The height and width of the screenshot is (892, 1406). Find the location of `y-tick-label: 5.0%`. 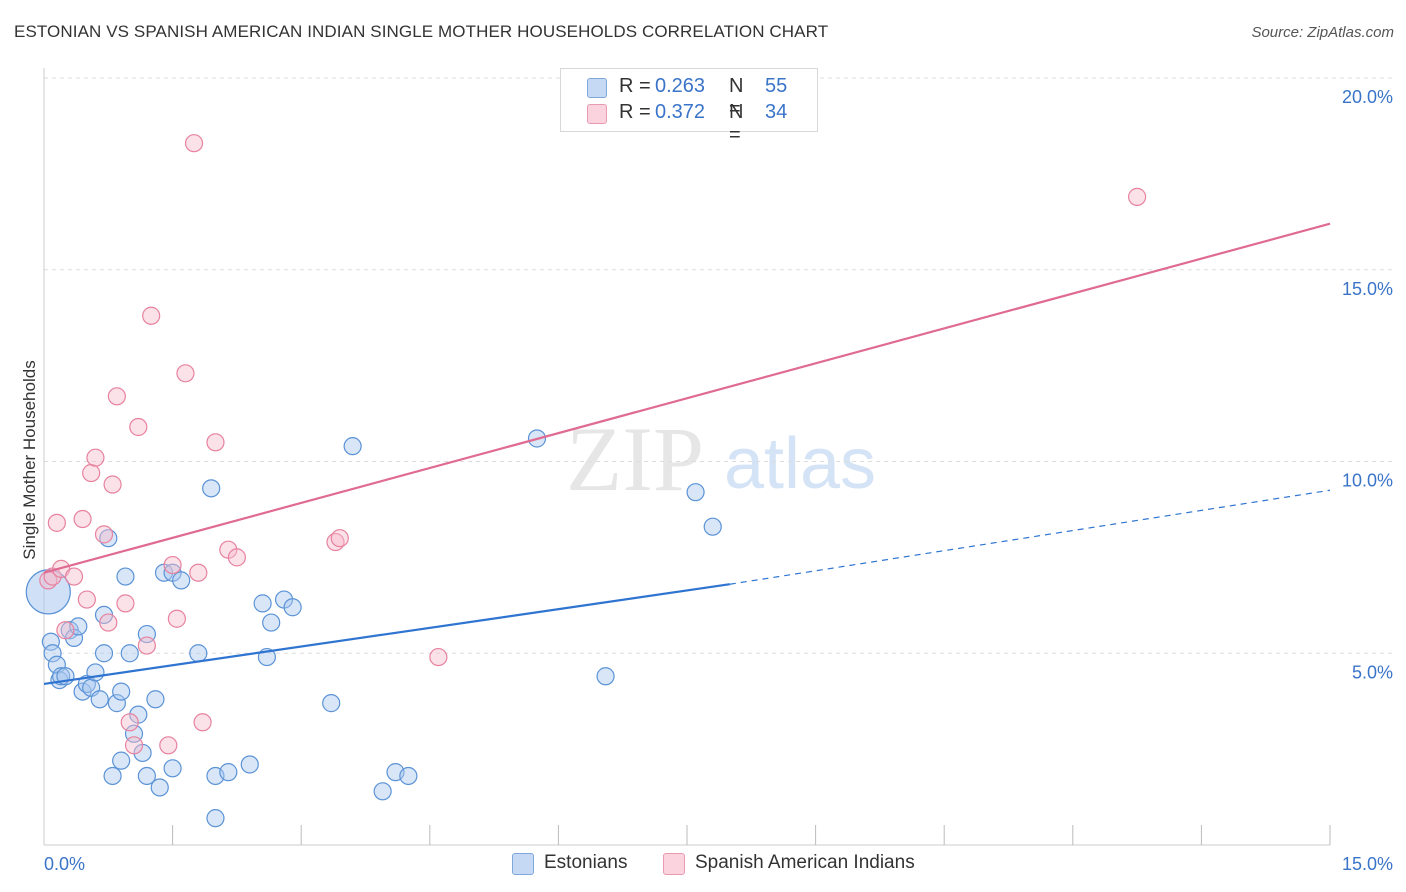

y-tick-label: 5.0% is located at coordinates (1372, 672).